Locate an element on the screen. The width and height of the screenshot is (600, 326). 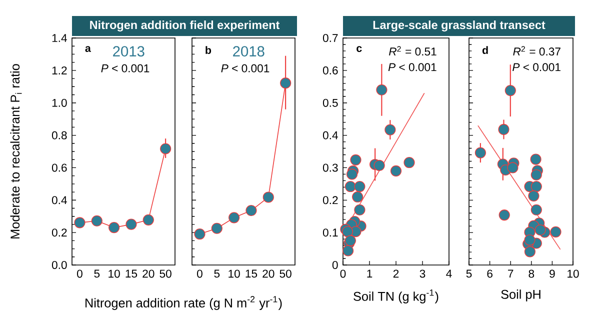
y-tick-label: 0.7 is located at coordinates (330, 38).